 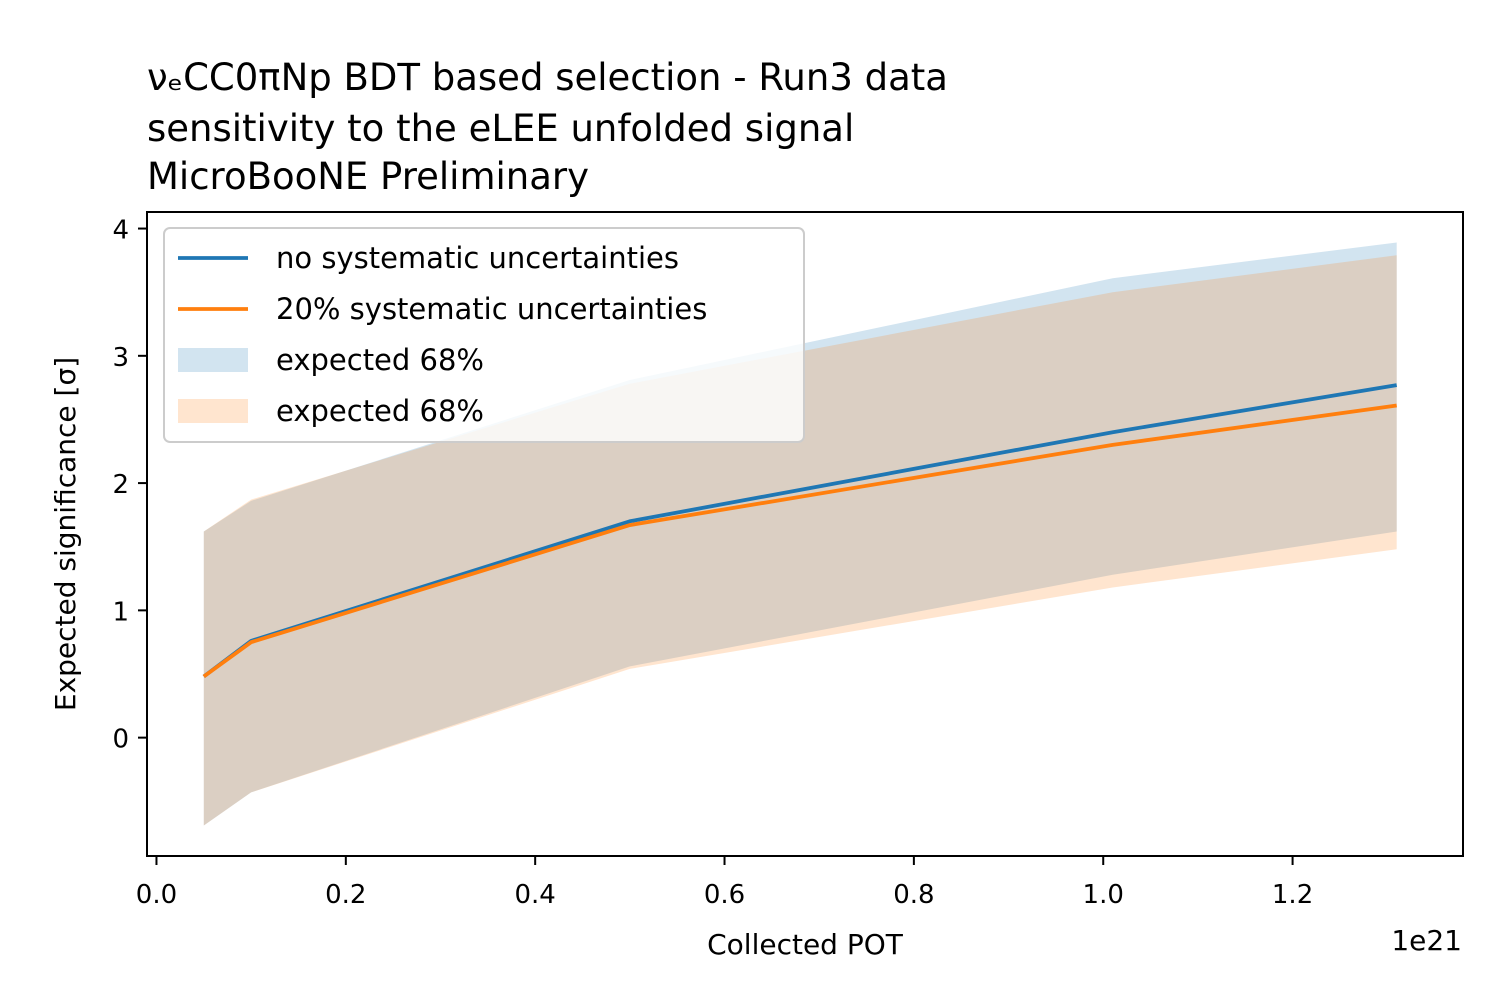 What do you see at coordinates (120, 740) in the screenshot?
I see `y-tick-label: 0` at bounding box center [120, 740].